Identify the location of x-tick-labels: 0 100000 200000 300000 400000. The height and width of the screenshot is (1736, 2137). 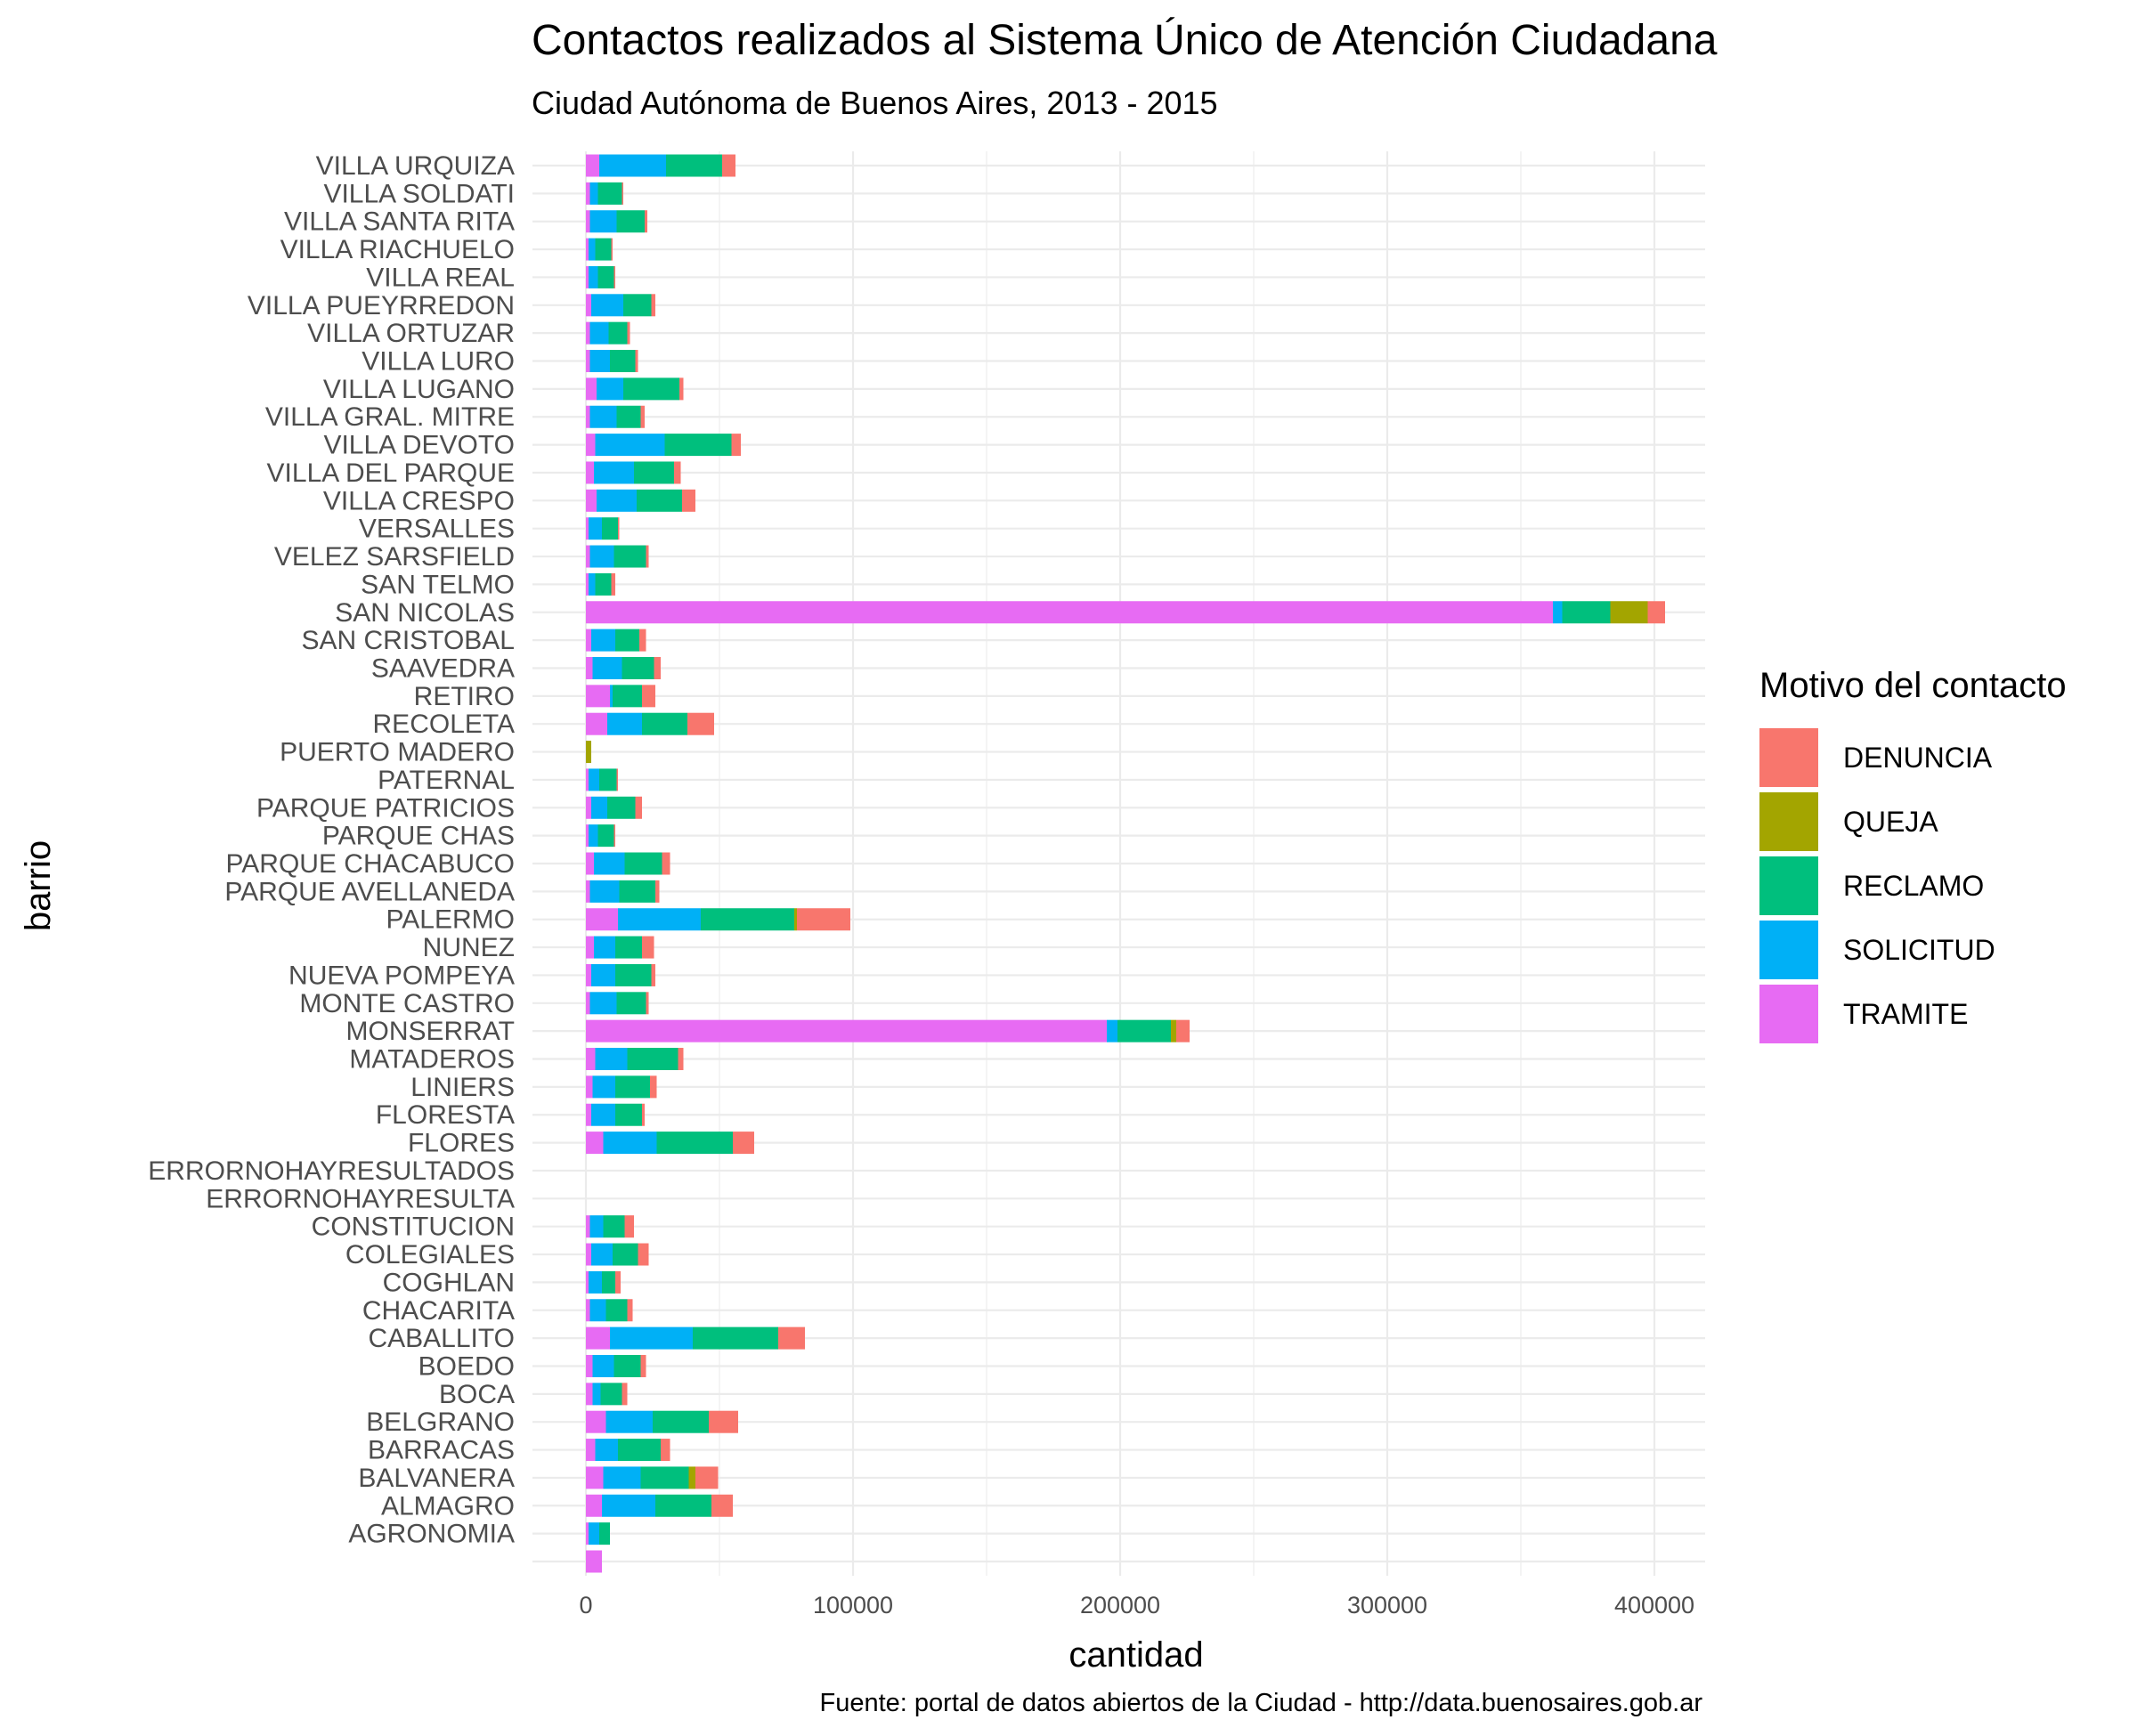
(1136, 1605).